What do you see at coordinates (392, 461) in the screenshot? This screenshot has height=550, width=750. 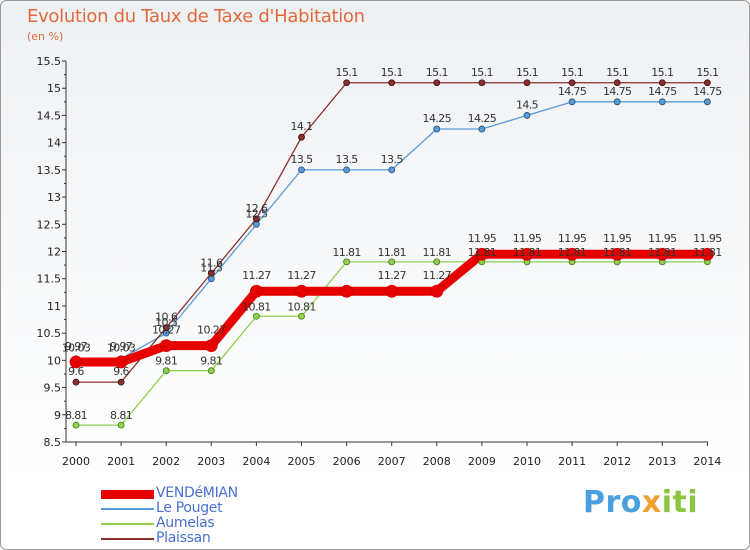 I see `x-tick-label: 2007` at bounding box center [392, 461].